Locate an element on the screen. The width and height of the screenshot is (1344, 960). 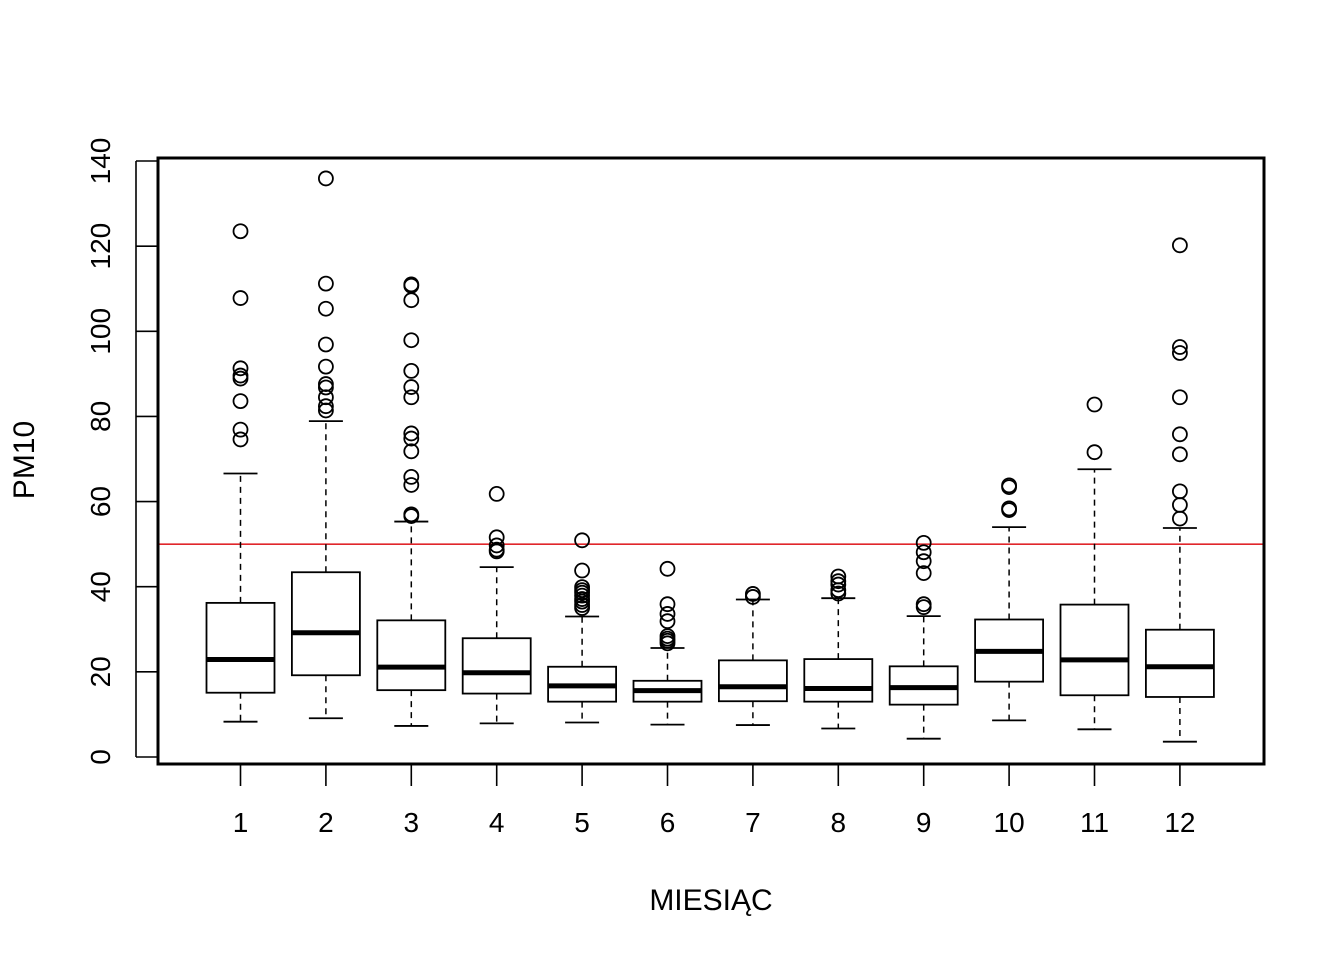
x-tick-label: 9 is located at coordinates (924, 822).